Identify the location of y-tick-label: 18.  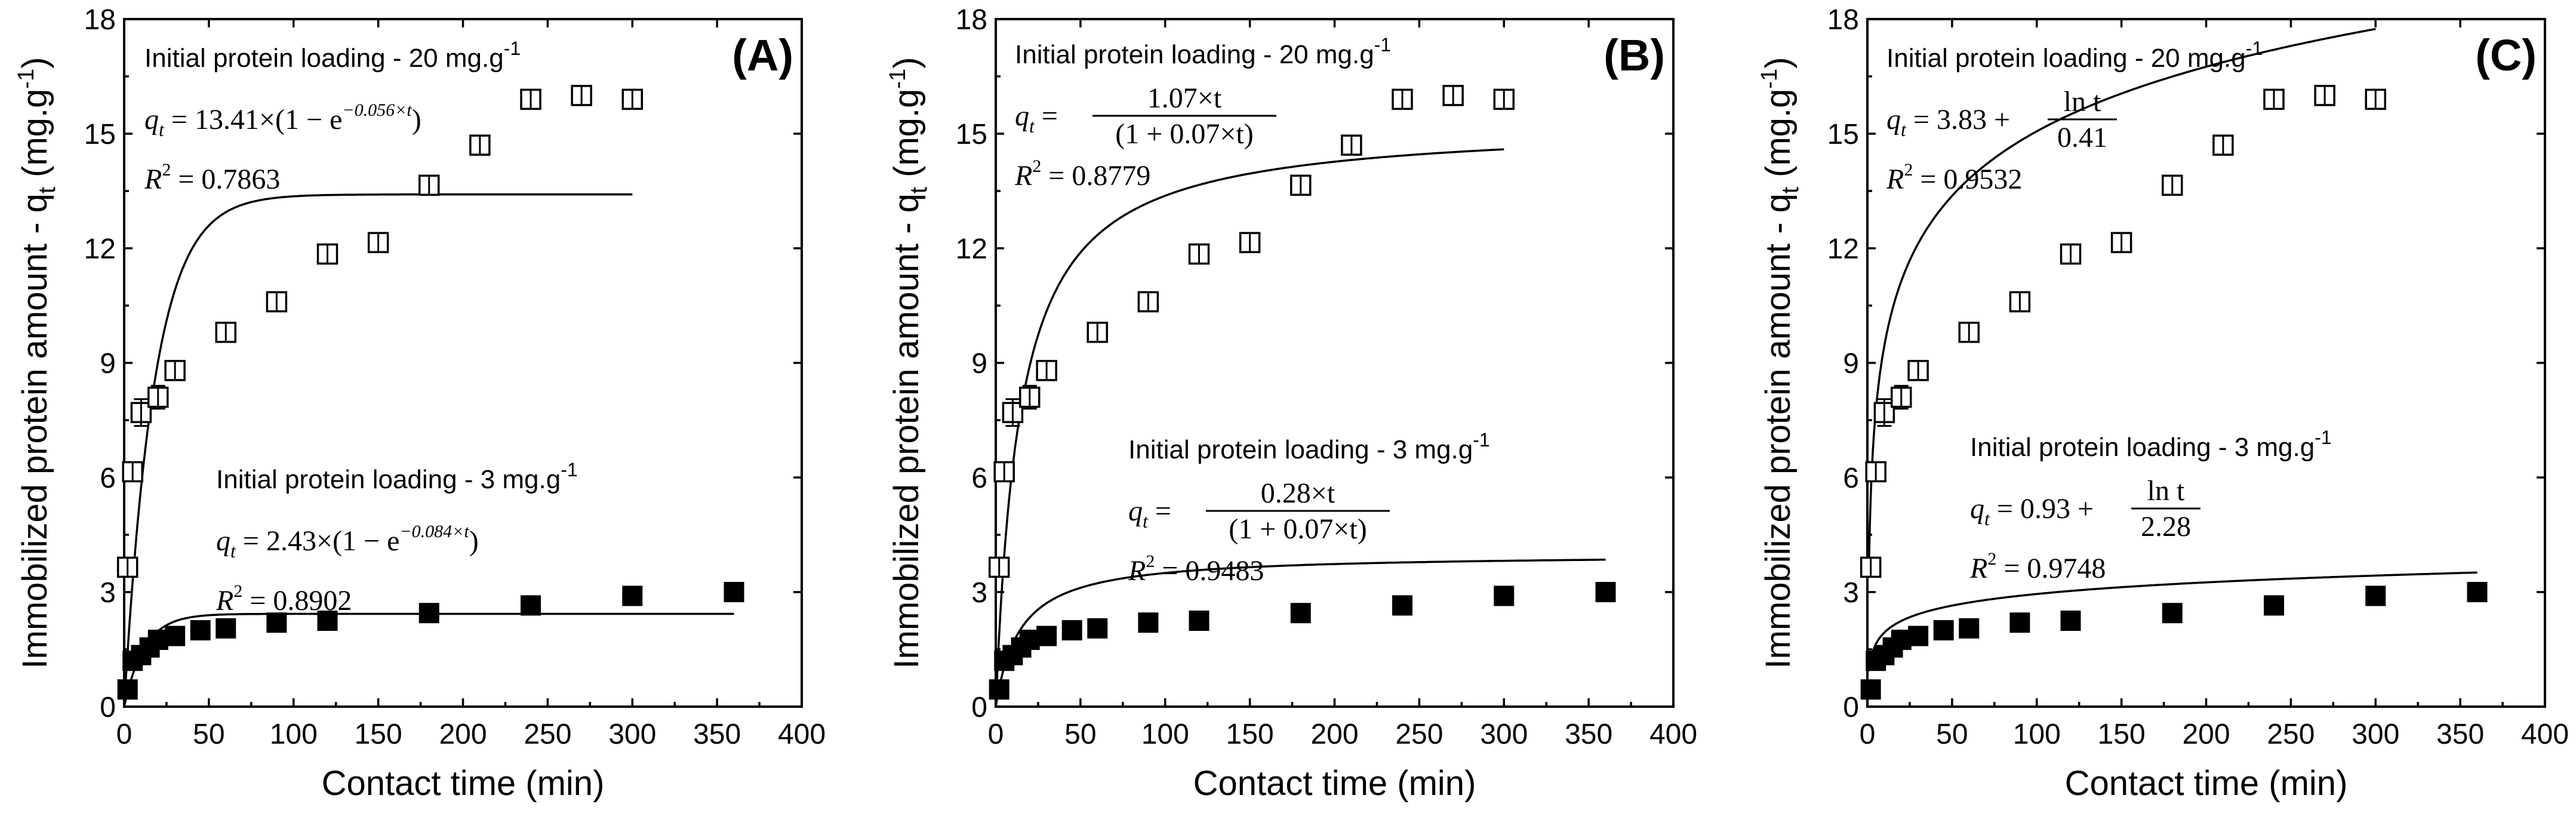
(100, 20).